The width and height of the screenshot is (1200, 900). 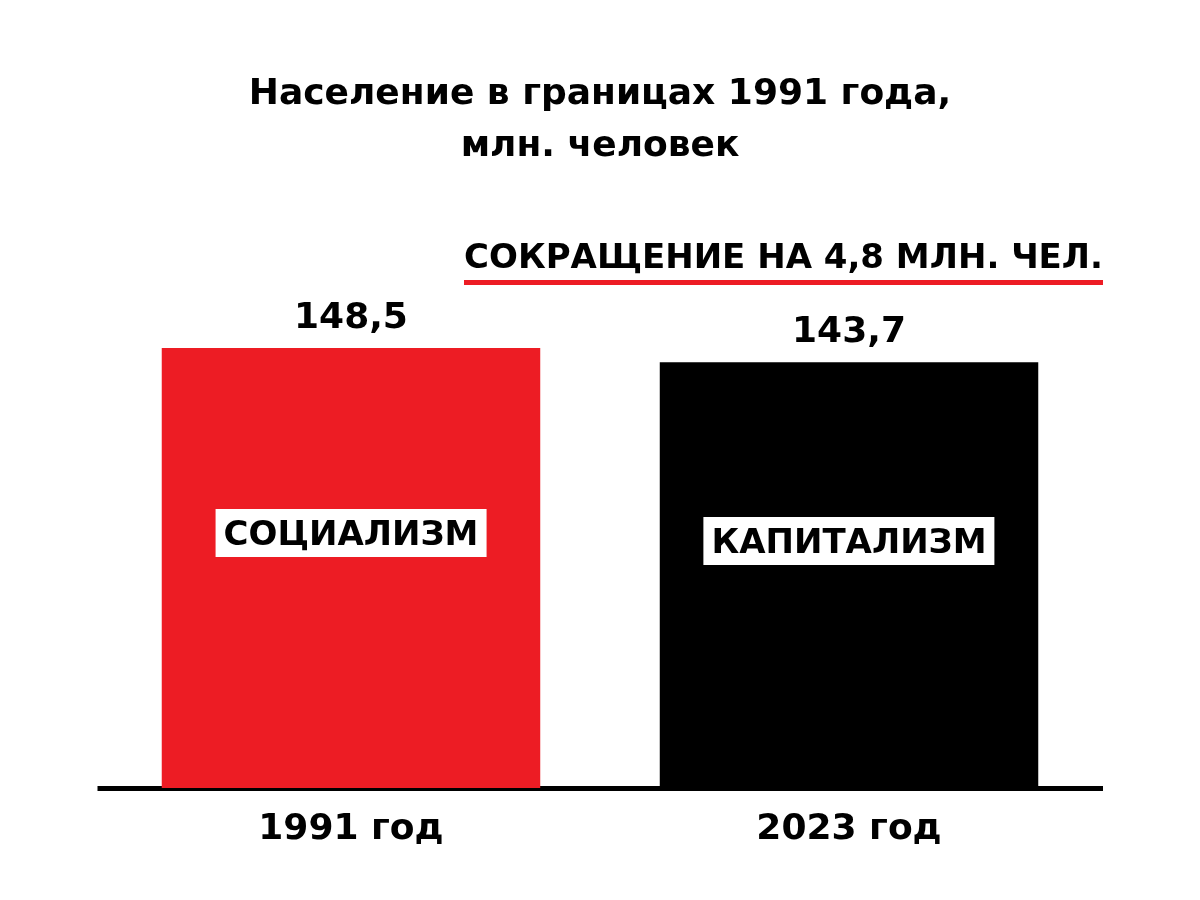 I want to click on annotation: КАПИТАЛИЗМ, so click(x=849, y=541).